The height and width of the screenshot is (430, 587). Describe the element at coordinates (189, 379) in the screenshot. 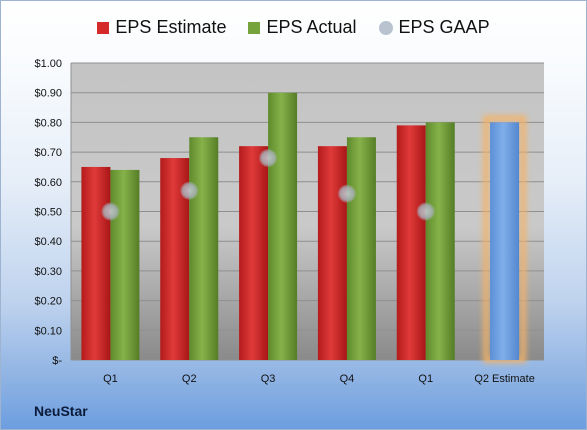

I see `x-tick-label: Q2` at that location.